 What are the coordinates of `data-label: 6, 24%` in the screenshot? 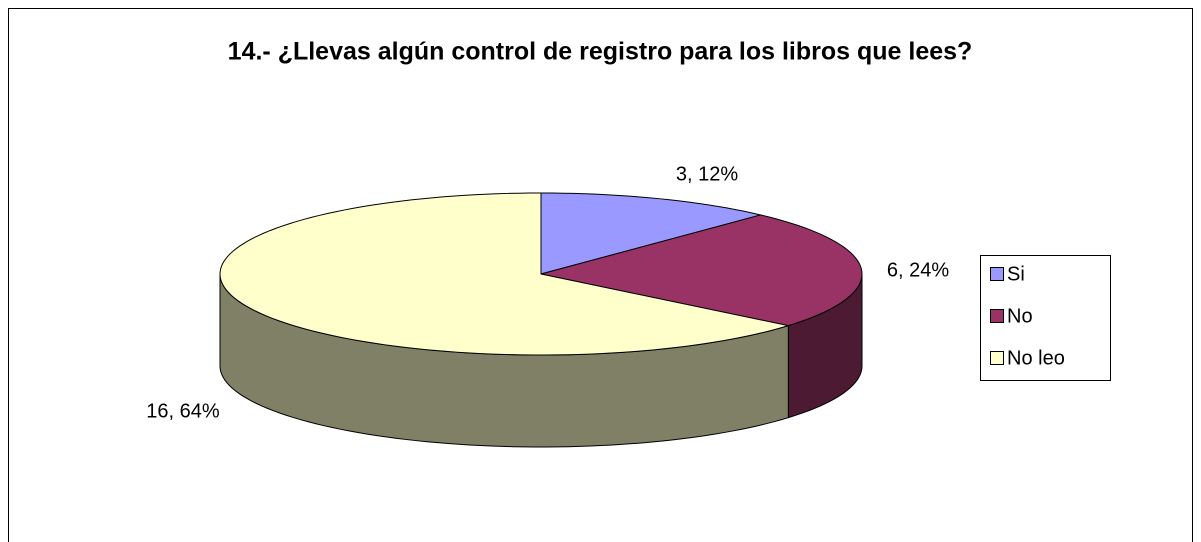 It's located at (918, 270).